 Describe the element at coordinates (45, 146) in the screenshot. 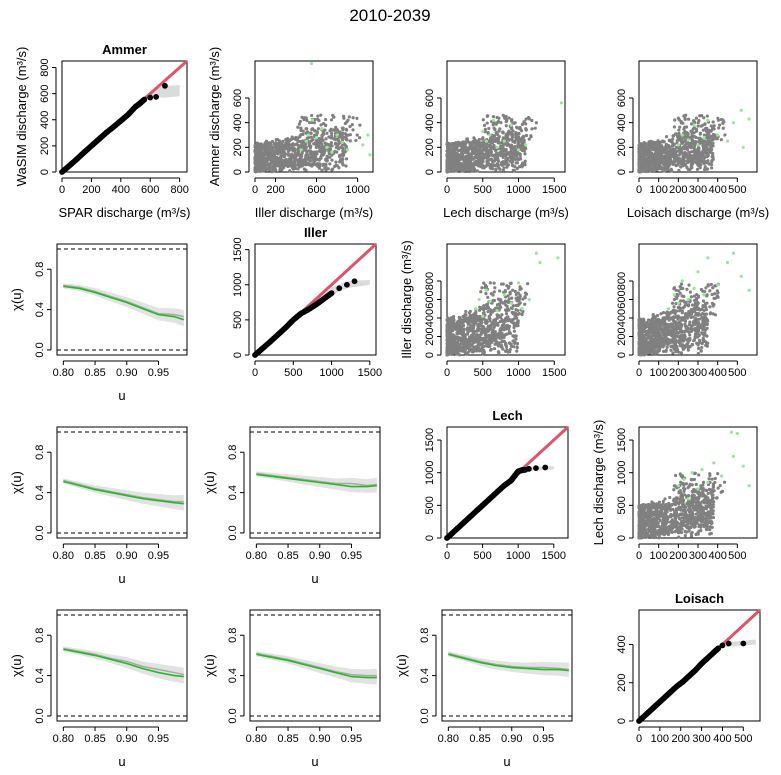

I see `y-tick-label: 200` at that location.